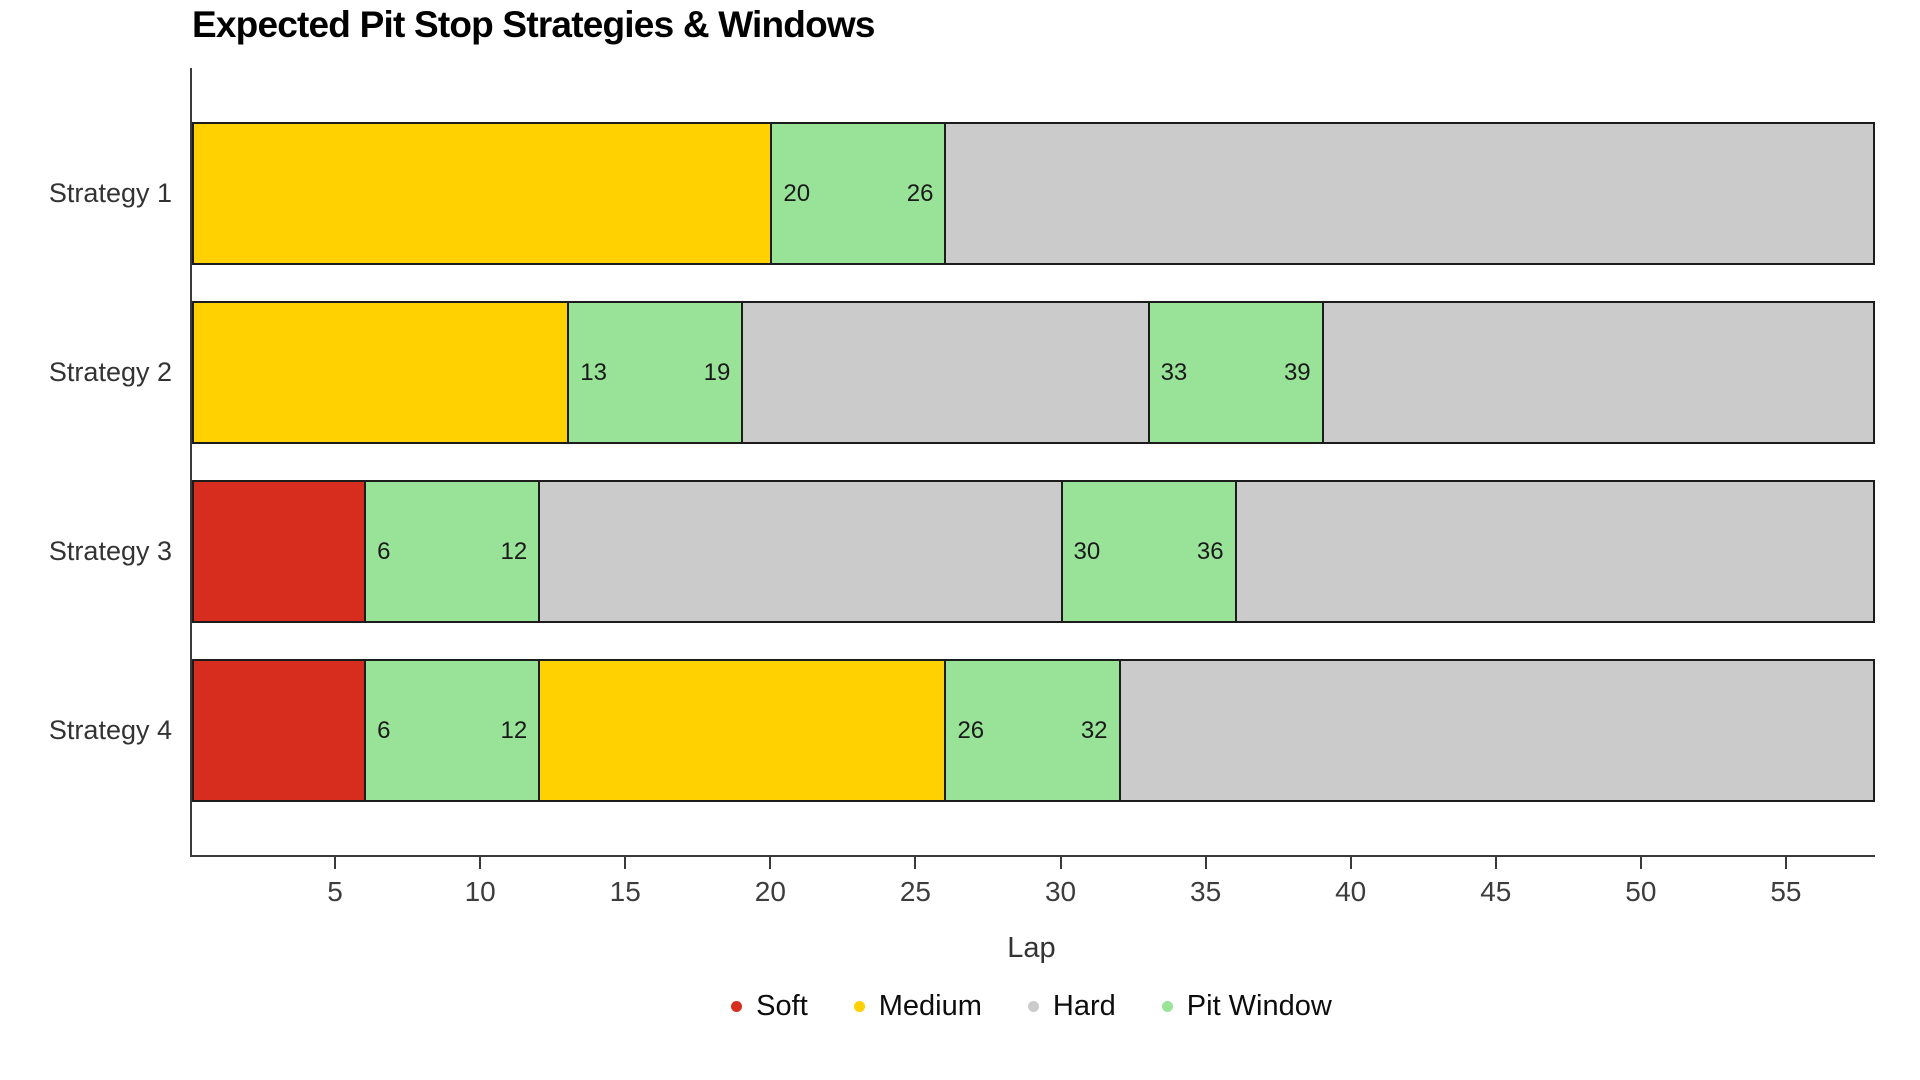 The image size is (1920, 1080). I want to click on pit-window-end-label: 26, so click(920, 193).